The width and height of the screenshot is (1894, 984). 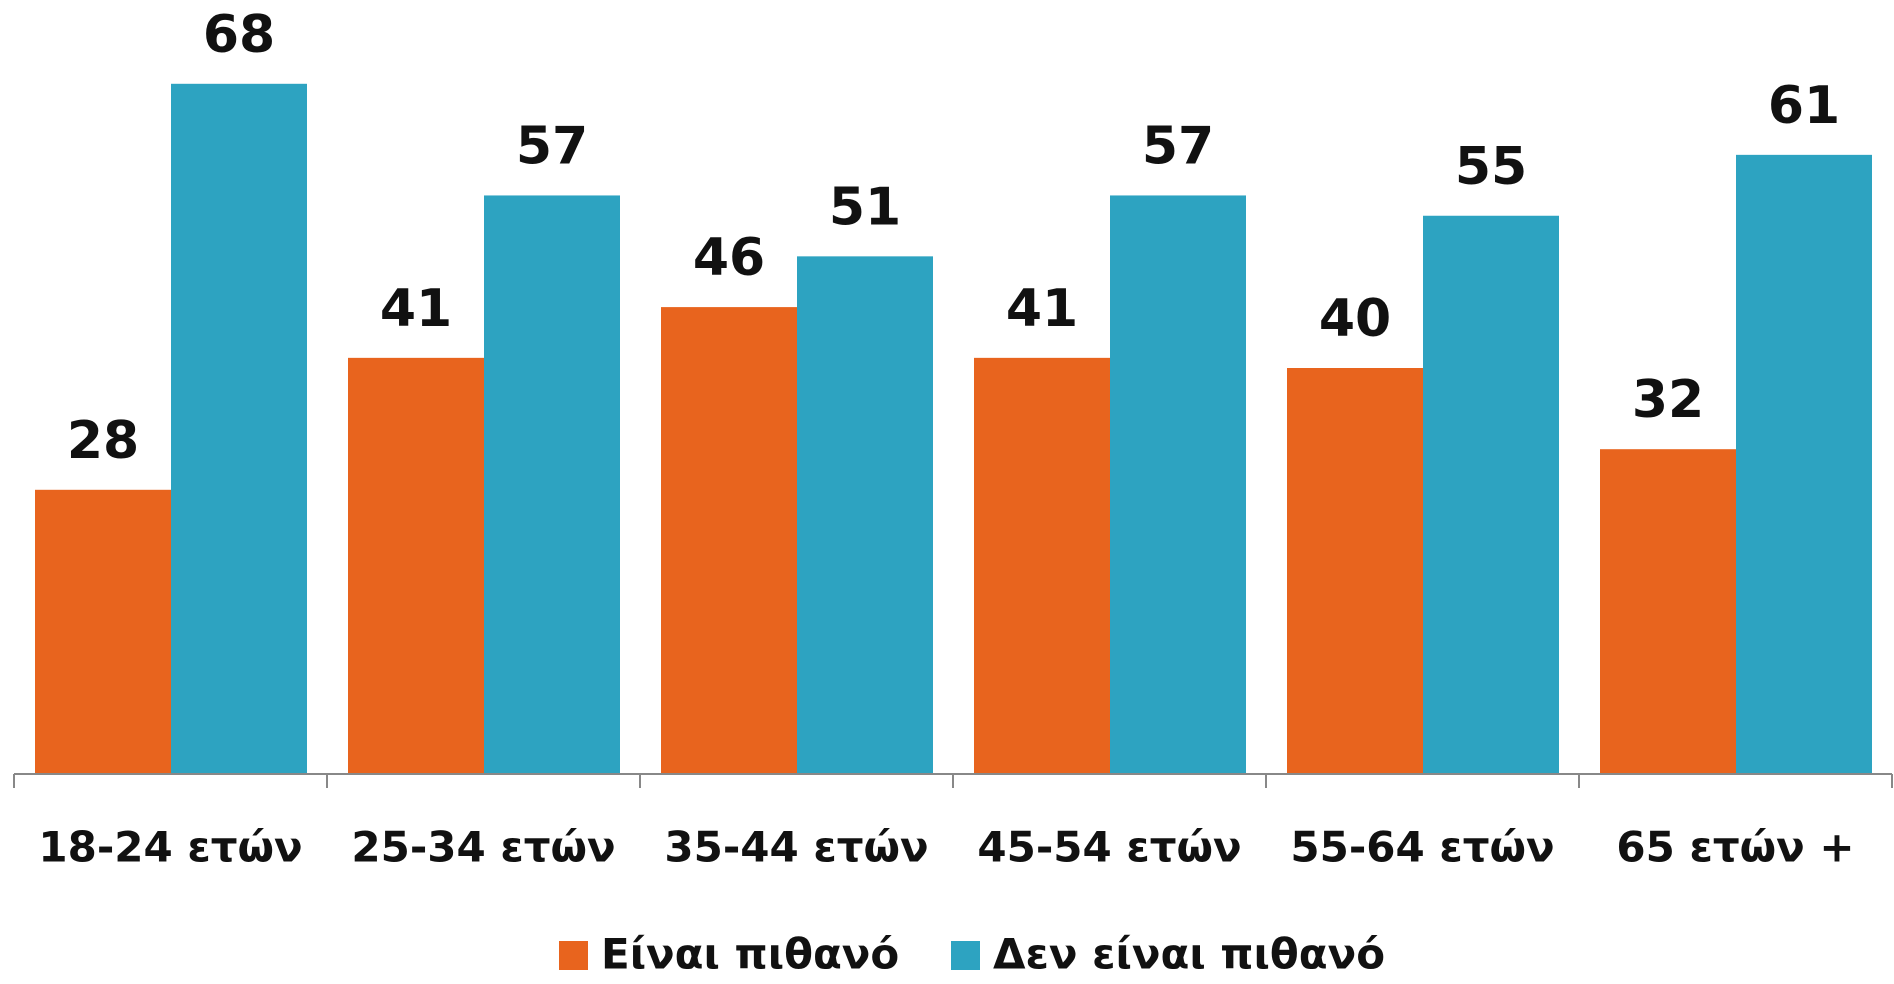 What do you see at coordinates (729, 258) in the screenshot?
I see `data-label: 46` at bounding box center [729, 258].